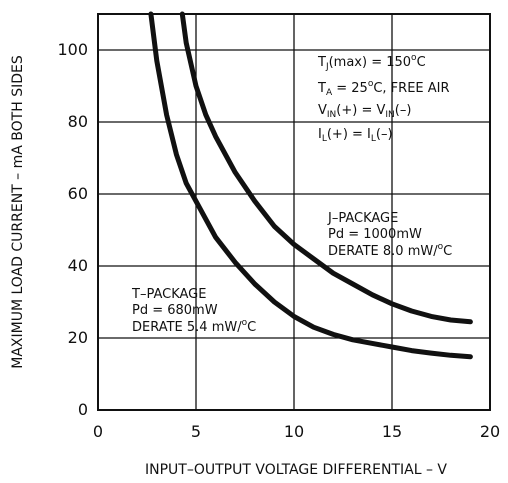  I want to click on x-tick-label: 10, so click(294, 431).